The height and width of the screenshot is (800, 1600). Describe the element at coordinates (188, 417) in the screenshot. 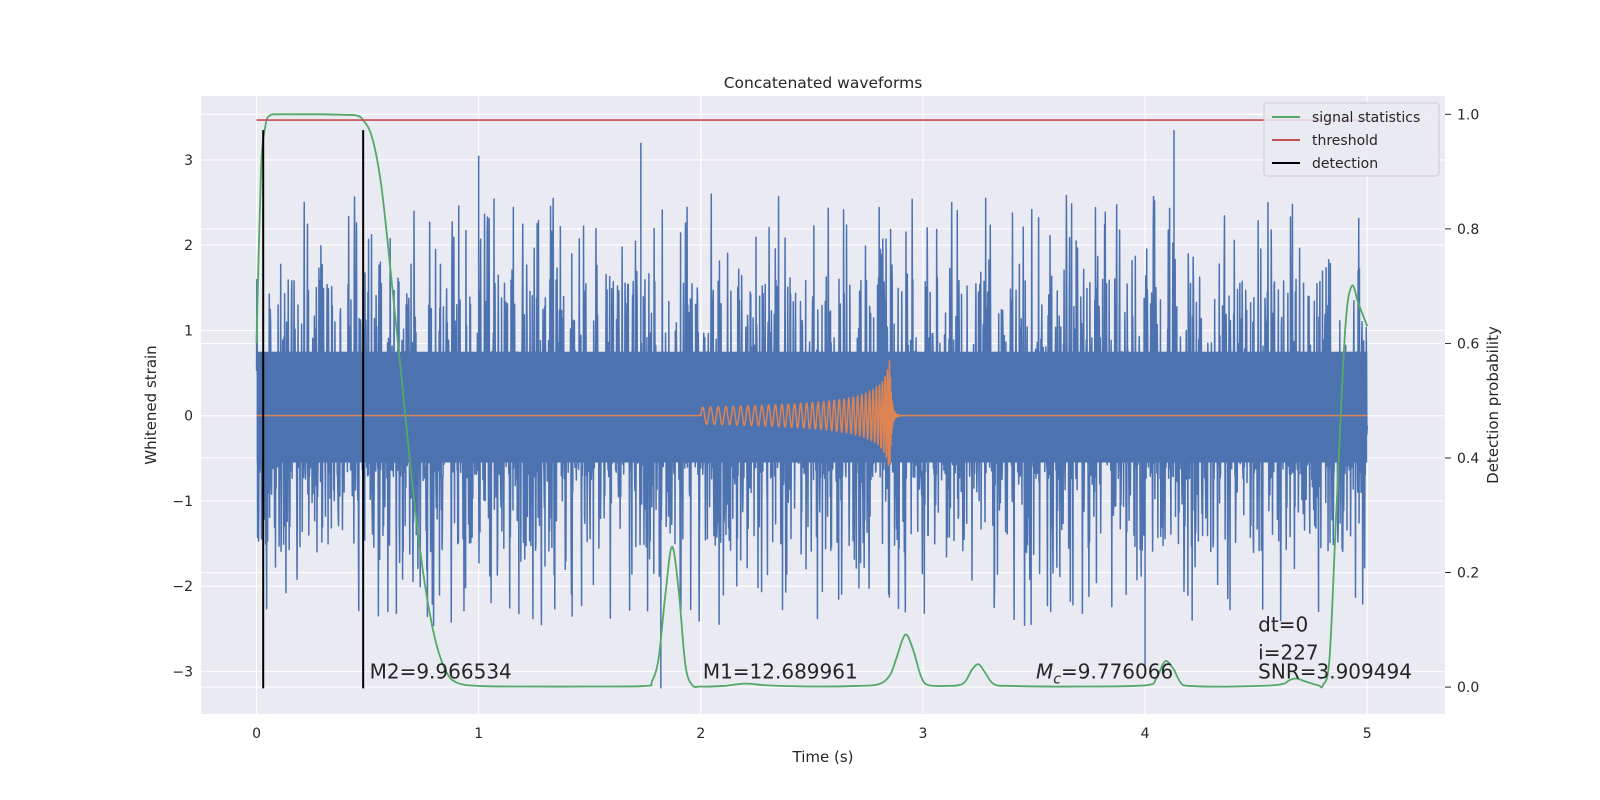

I see `y-tick-label: 0` at that location.